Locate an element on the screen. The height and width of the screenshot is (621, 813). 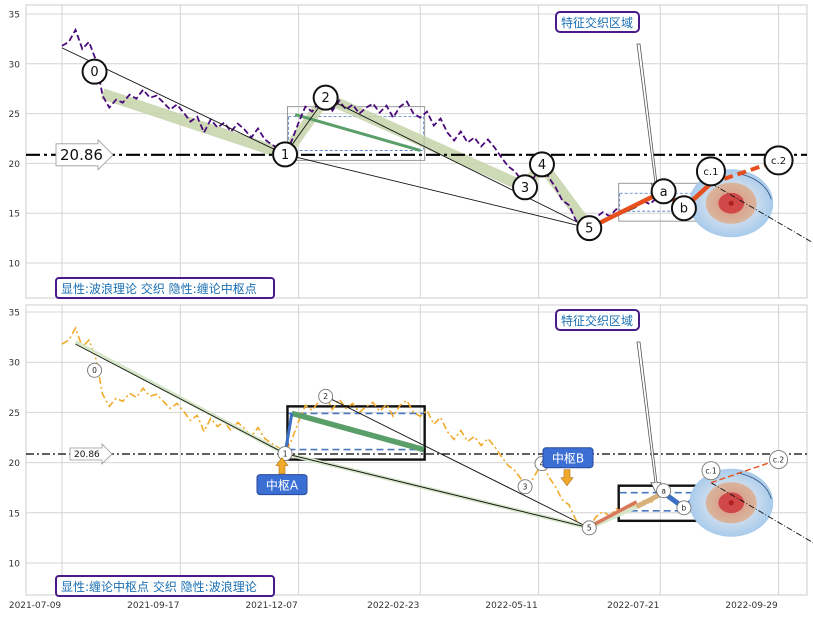
wave-point-label-small: 3 is located at coordinates (525, 486).